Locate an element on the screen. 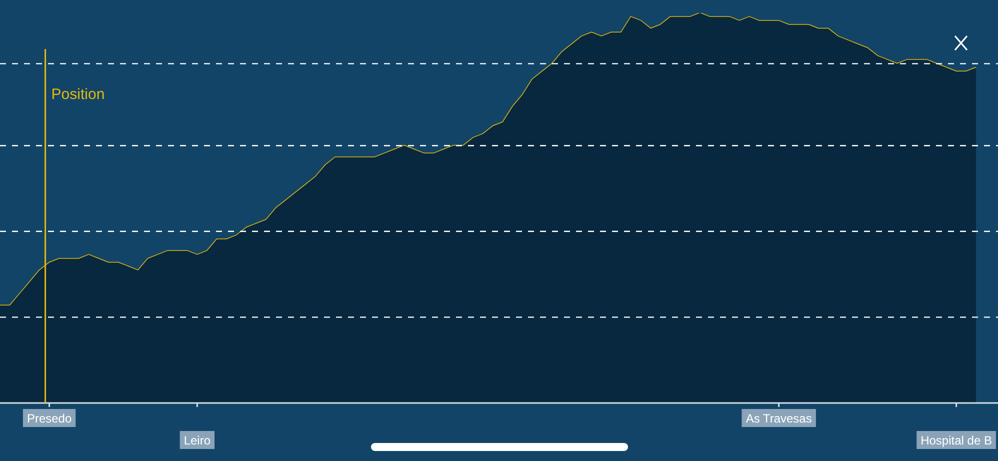 The width and height of the screenshot is (998, 461). x-tick-label: Presedo is located at coordinates (49, 418).